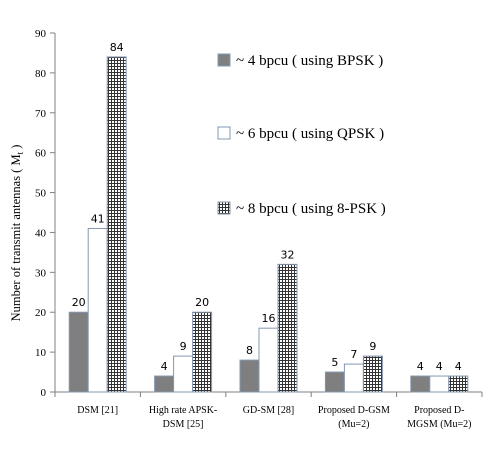 The width and height of the screenshot is (491, 452). What do you see at coordinates (41, 34) in the screenshot?
I see `y-tick-label: 90` at bounding box center [41, 34].